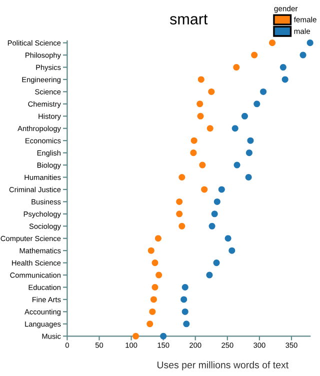 The width and height of the screenshot is (320, 376). Describe the element at coordinates (189, 19) in the screenshot. I see `chart-title: smart` at that location.